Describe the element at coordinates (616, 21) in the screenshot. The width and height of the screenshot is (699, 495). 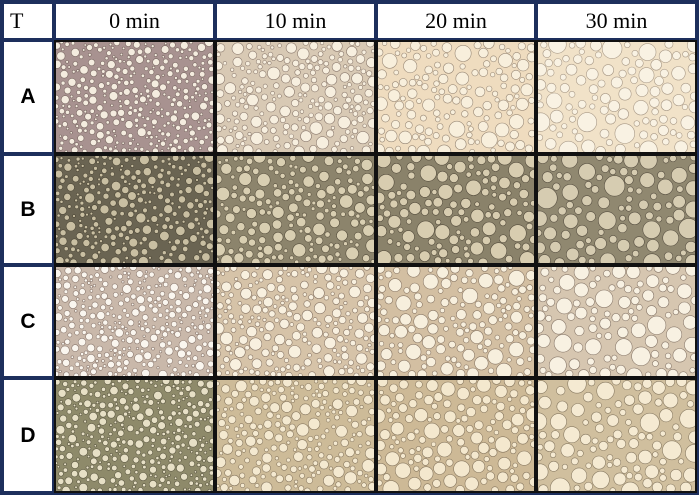
I see `column-header-30min: 30 min` at that location.